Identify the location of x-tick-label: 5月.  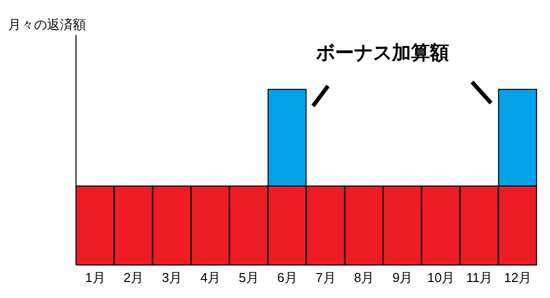
(248, 278).